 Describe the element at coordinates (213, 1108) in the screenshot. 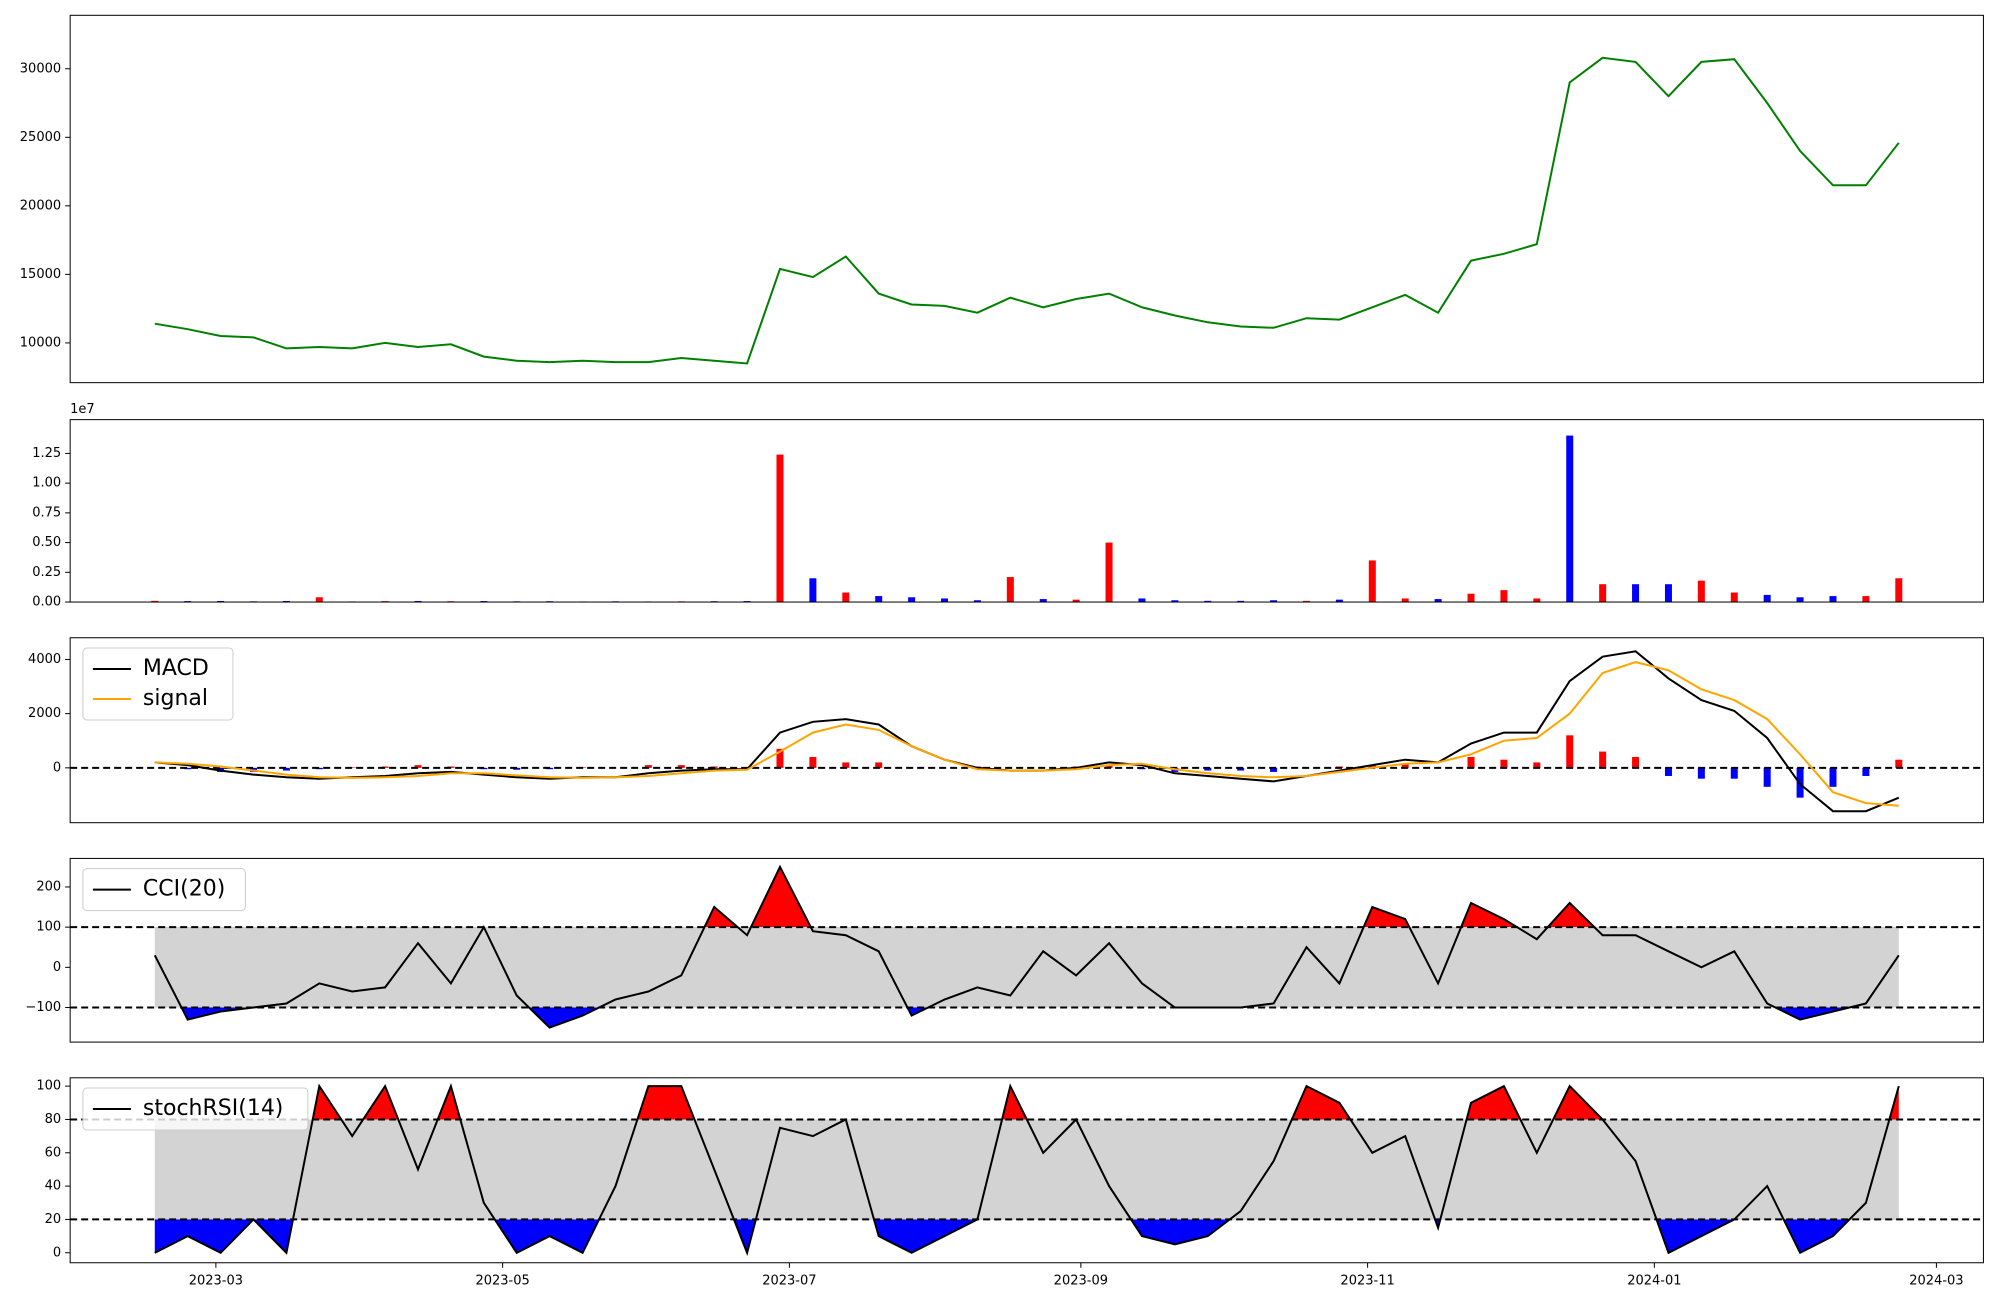

I see `legend-label: stochRSI(14)` at that location.